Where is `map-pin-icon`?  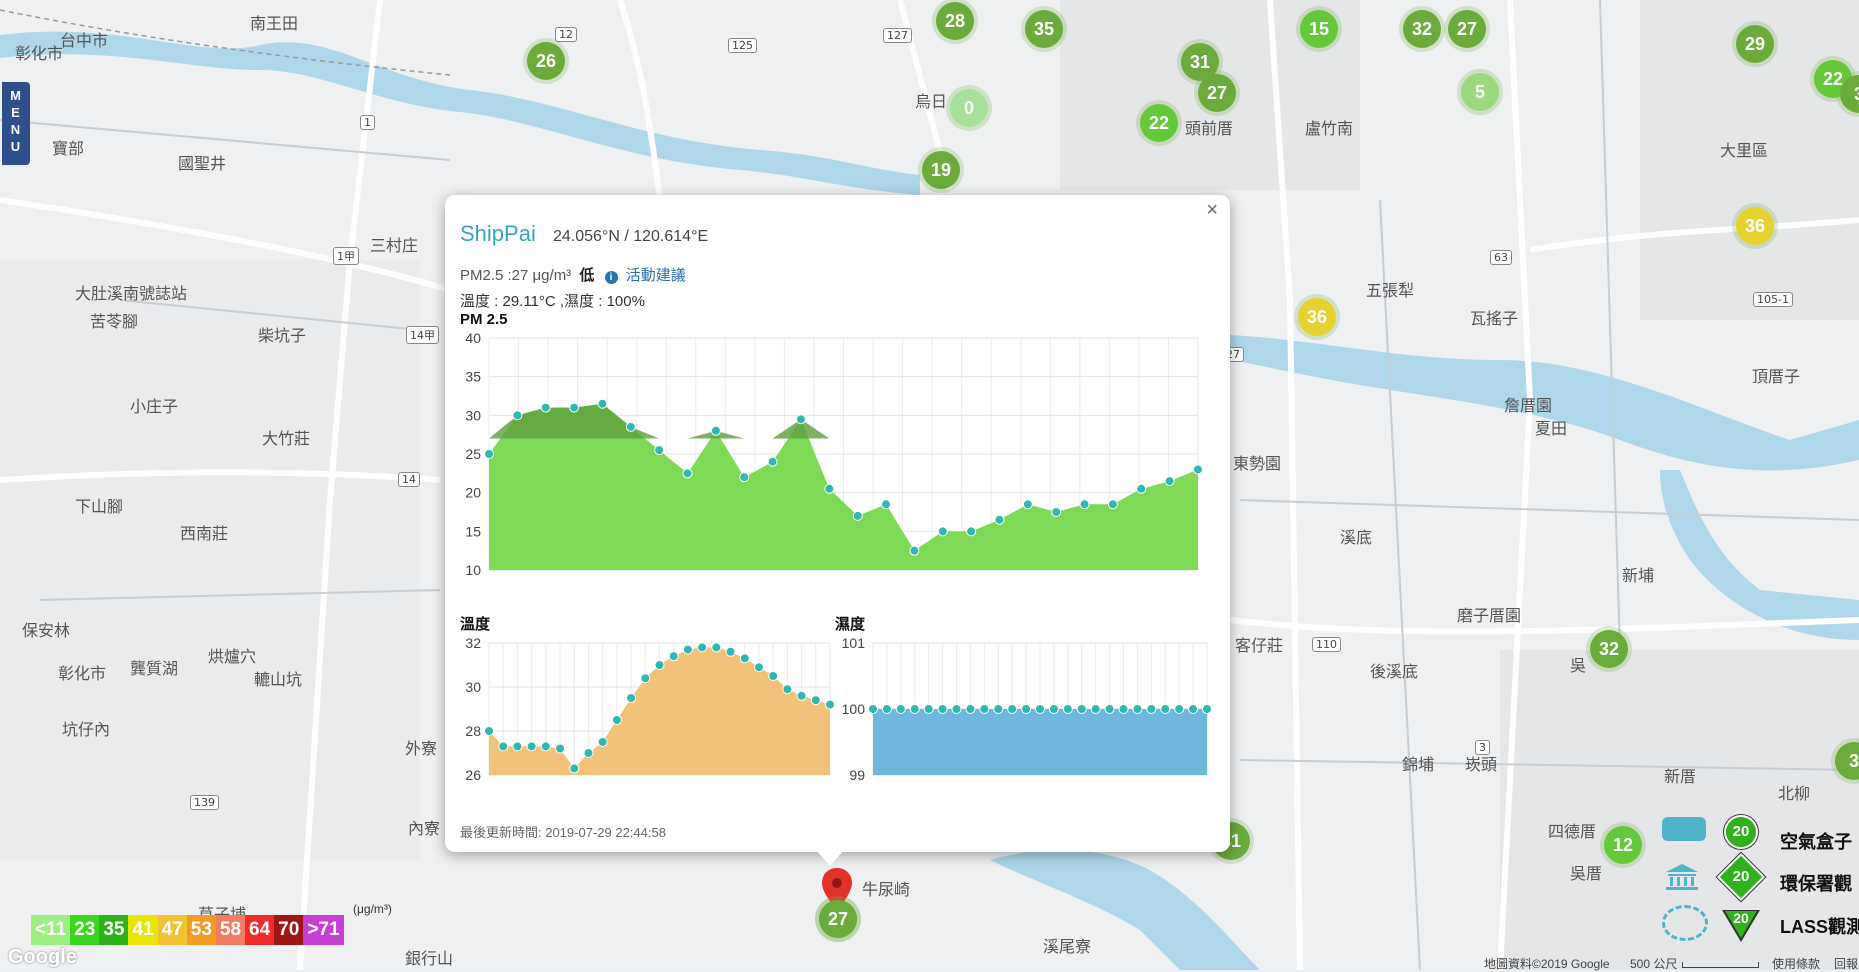
map-pin-icon is located at coordinates (837, 889).